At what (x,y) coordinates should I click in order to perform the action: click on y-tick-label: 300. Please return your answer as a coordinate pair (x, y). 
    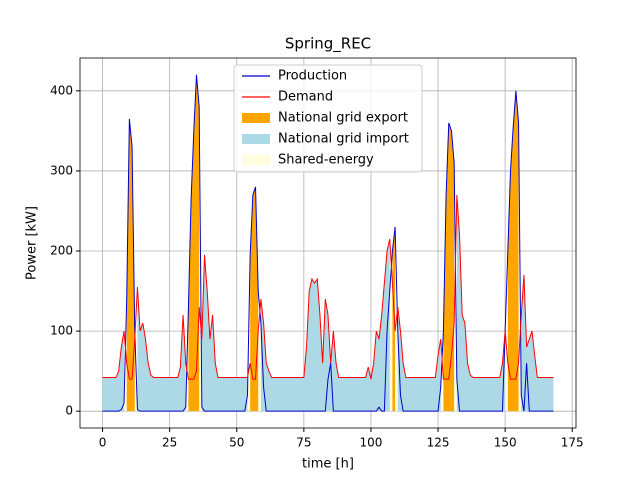
    Looking at the image, I should click on (61, 170).